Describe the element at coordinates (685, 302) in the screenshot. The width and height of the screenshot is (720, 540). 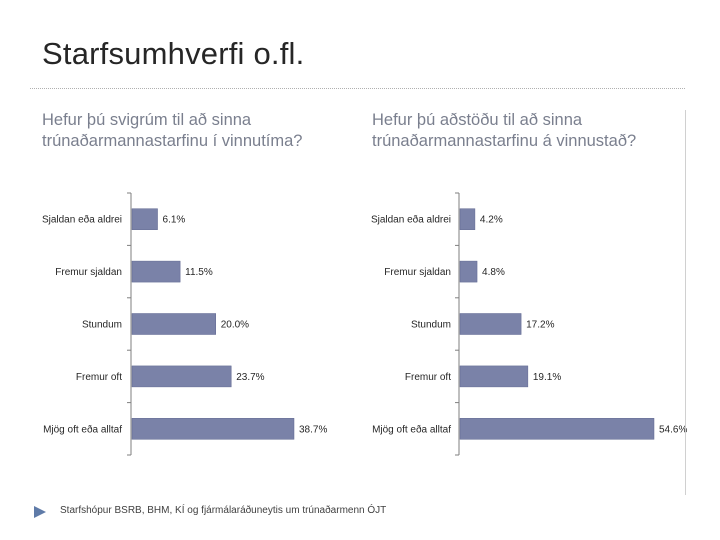
I see `right-border-line` at that location.